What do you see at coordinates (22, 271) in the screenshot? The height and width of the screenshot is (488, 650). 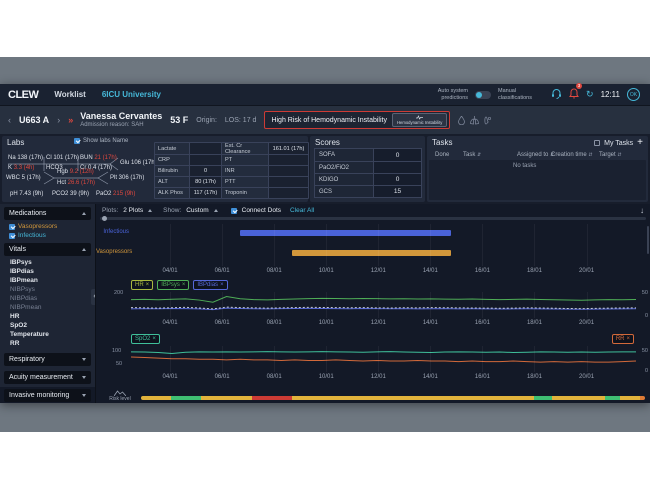 I see `vital-item: IBPdias` at bounding box center [22, 271].